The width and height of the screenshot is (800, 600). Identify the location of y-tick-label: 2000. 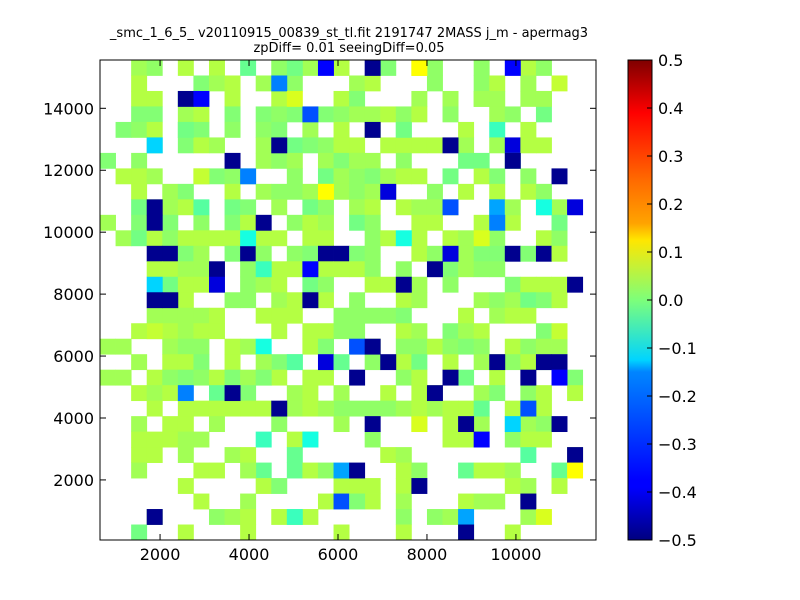
(73, 480).